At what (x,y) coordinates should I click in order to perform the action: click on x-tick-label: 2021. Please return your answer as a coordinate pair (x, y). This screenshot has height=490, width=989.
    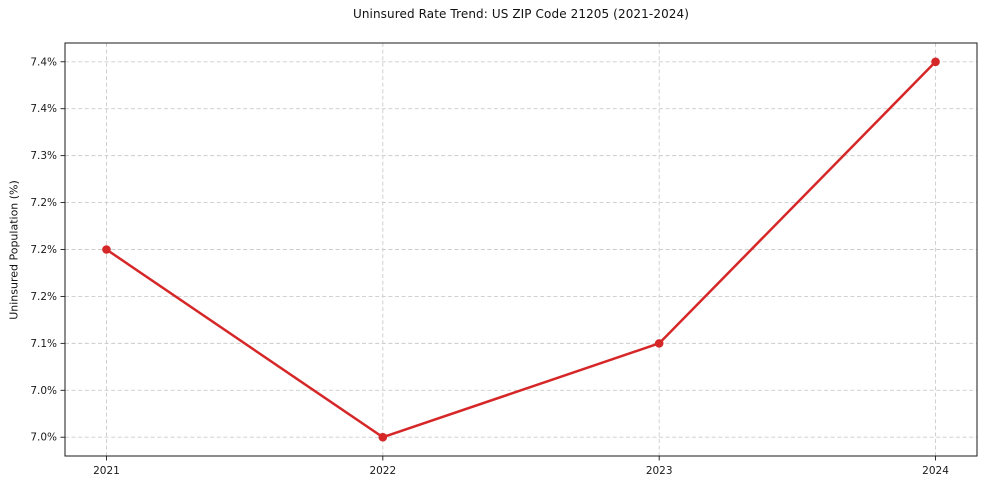
    Looking at the image, I should click on (106, 471).